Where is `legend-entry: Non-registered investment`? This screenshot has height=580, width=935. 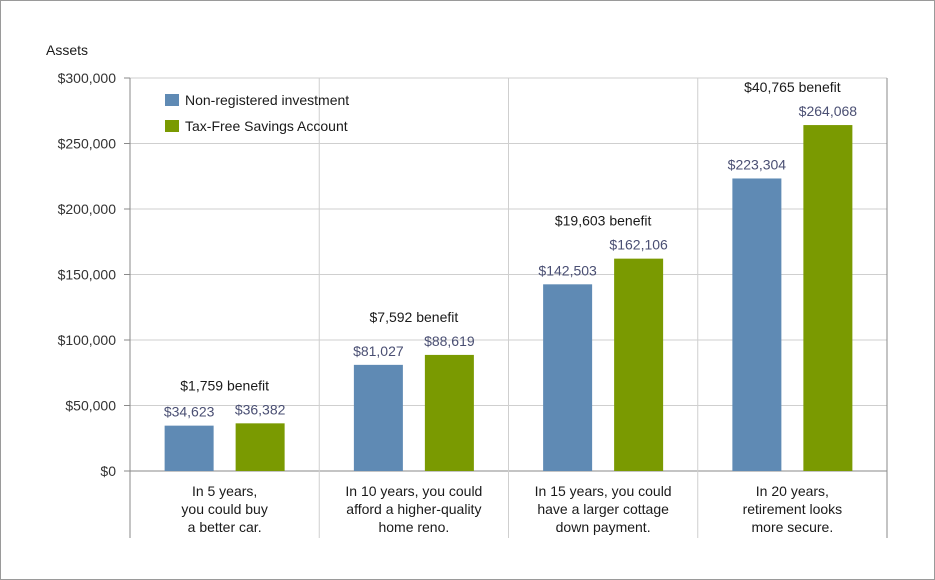
legend-entry: Non-registered investment is located at coordinates (267, 100).